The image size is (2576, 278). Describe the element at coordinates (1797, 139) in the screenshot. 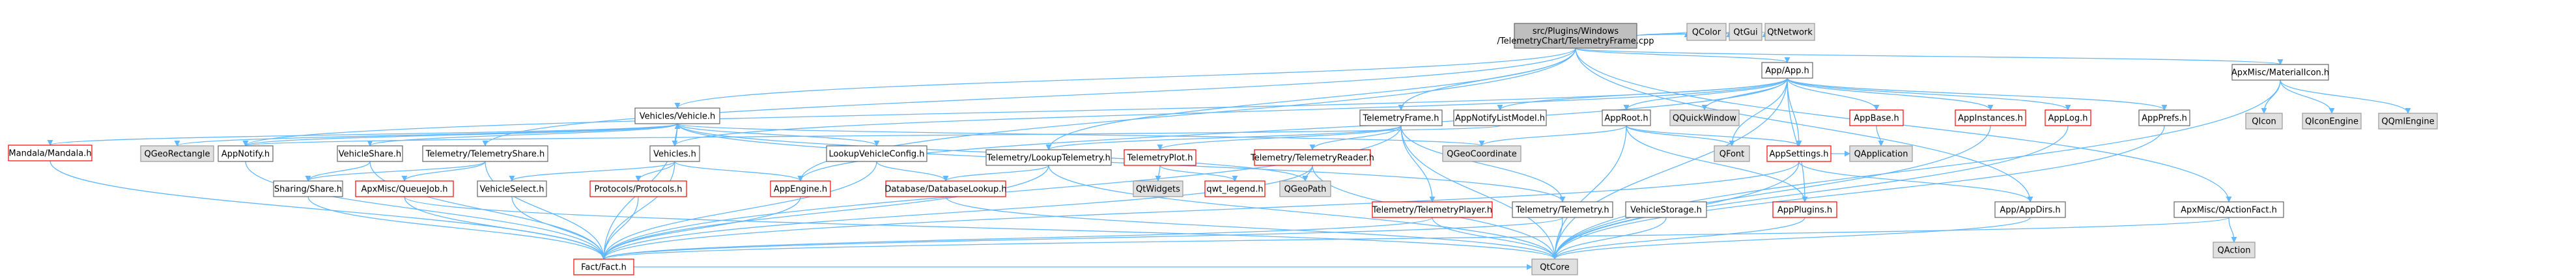

I see `edge-appapp-to-appplugins` at that location.